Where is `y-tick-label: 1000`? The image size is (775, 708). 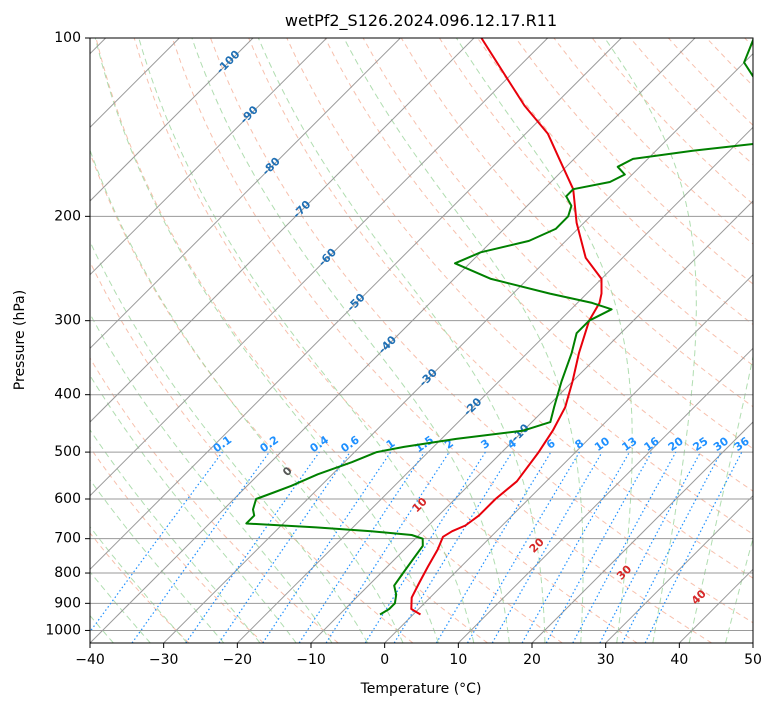 y-tick-label: 1000 is located at coordinates (63, 630).